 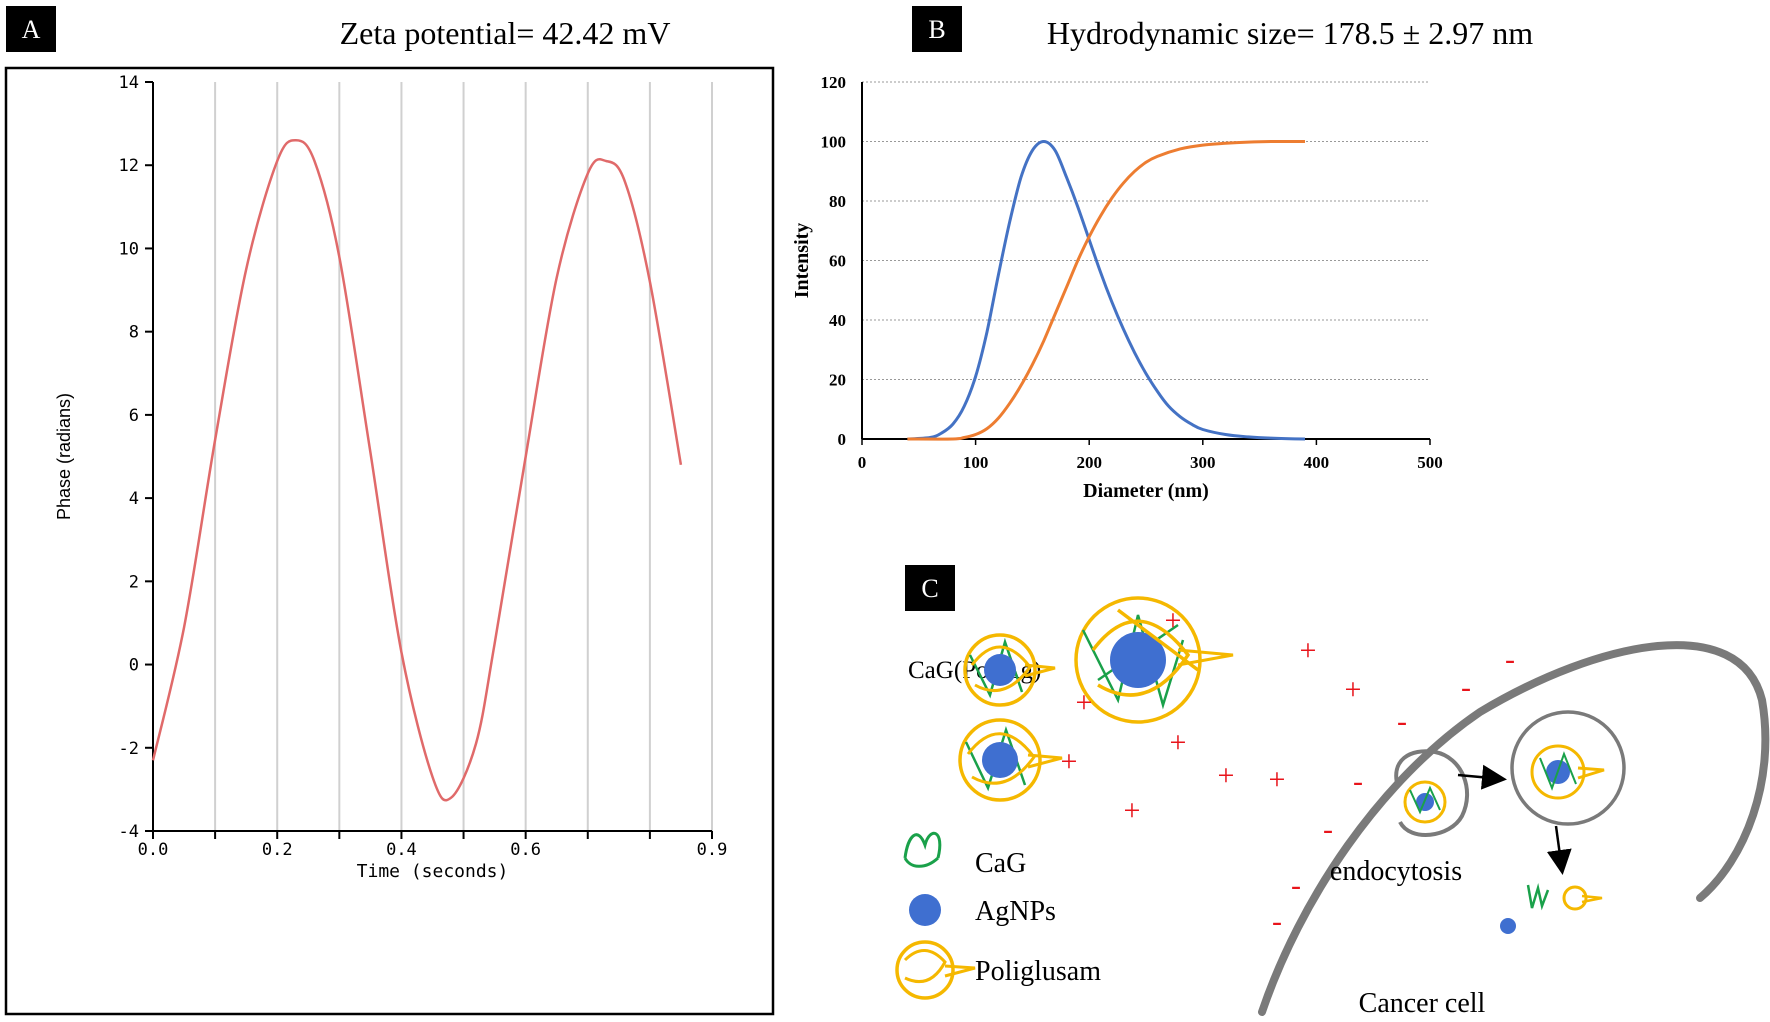 I want to click on positive-charges: + + + + + + + + +, so click(x=1211, y=715).